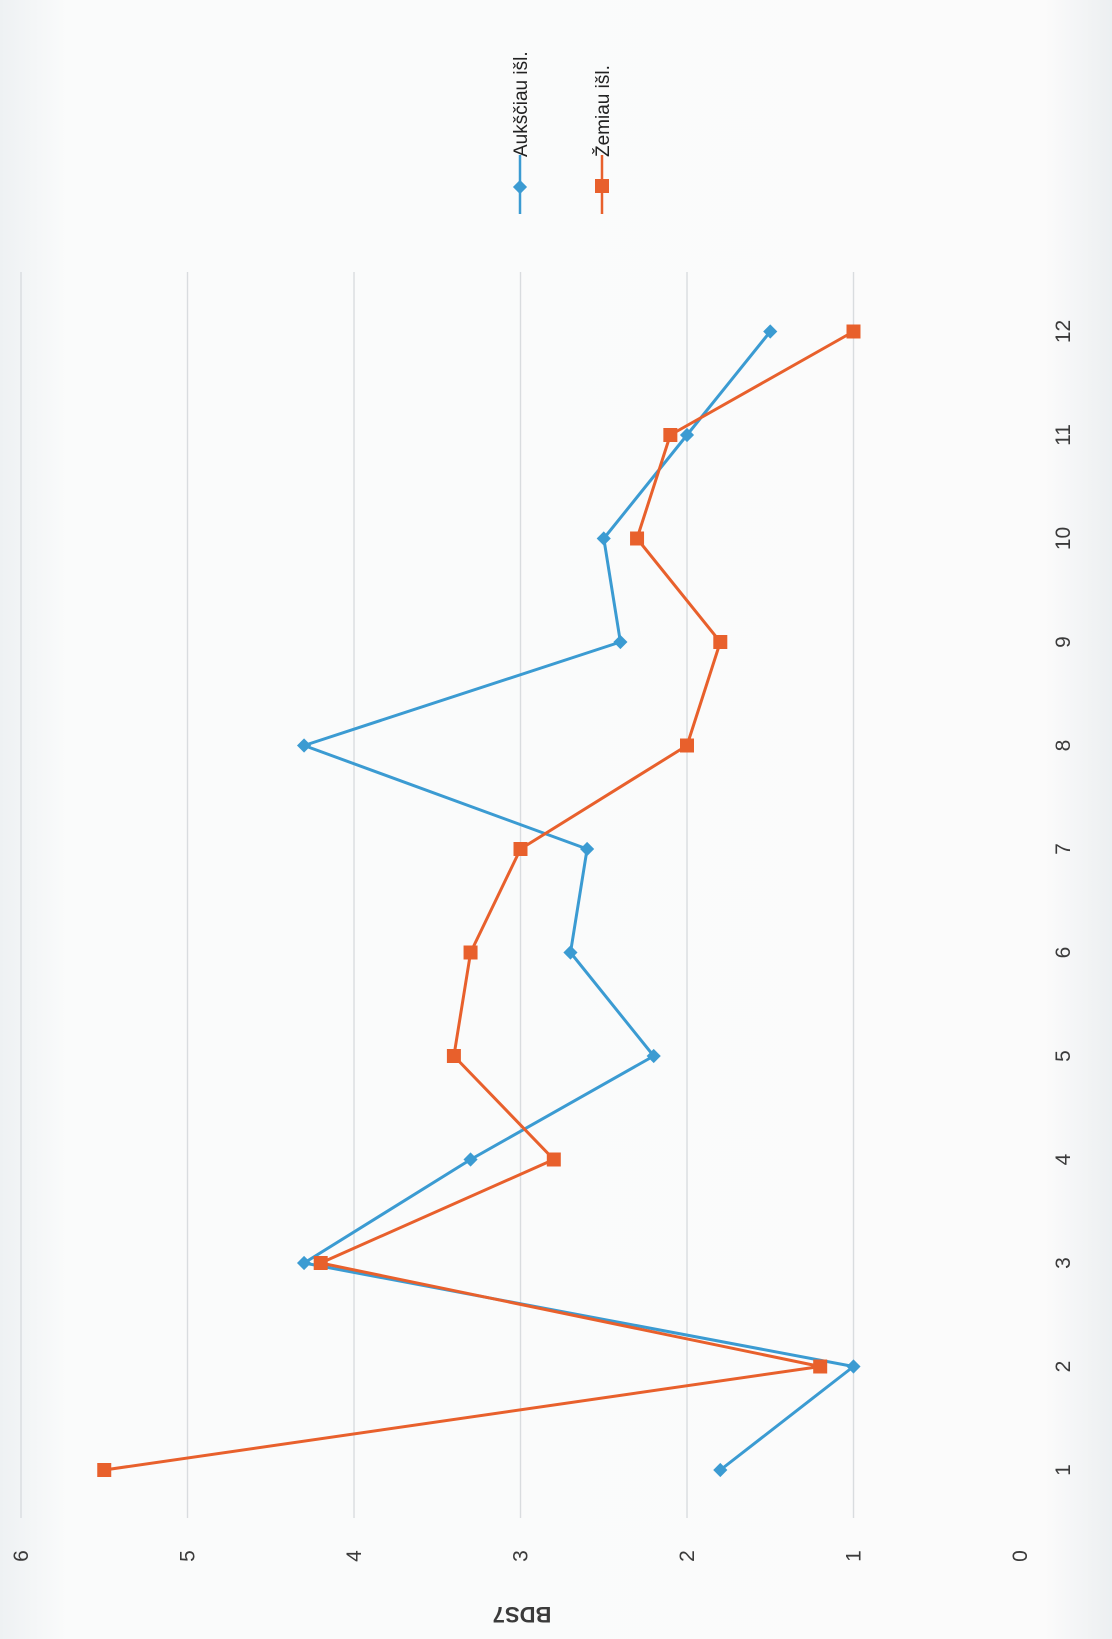  What do you see at coordinates (520, 187) in the screenshot?
I see `legend-marker-diamond` at bounding box center [520, 187].